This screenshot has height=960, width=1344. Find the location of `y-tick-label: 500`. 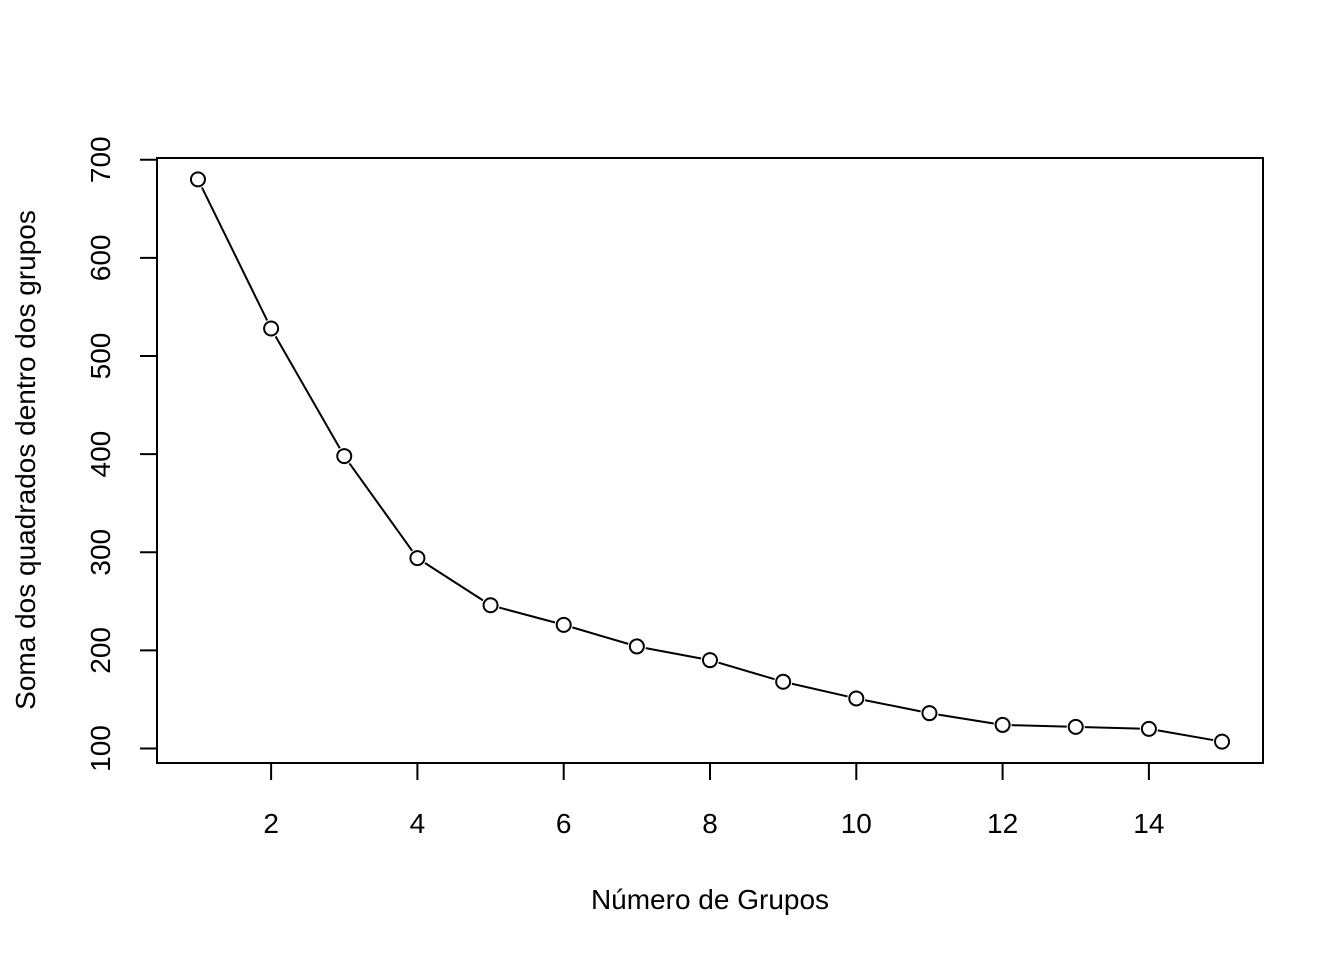

y-tick-label: 500 is located at coordinates (100, 356).